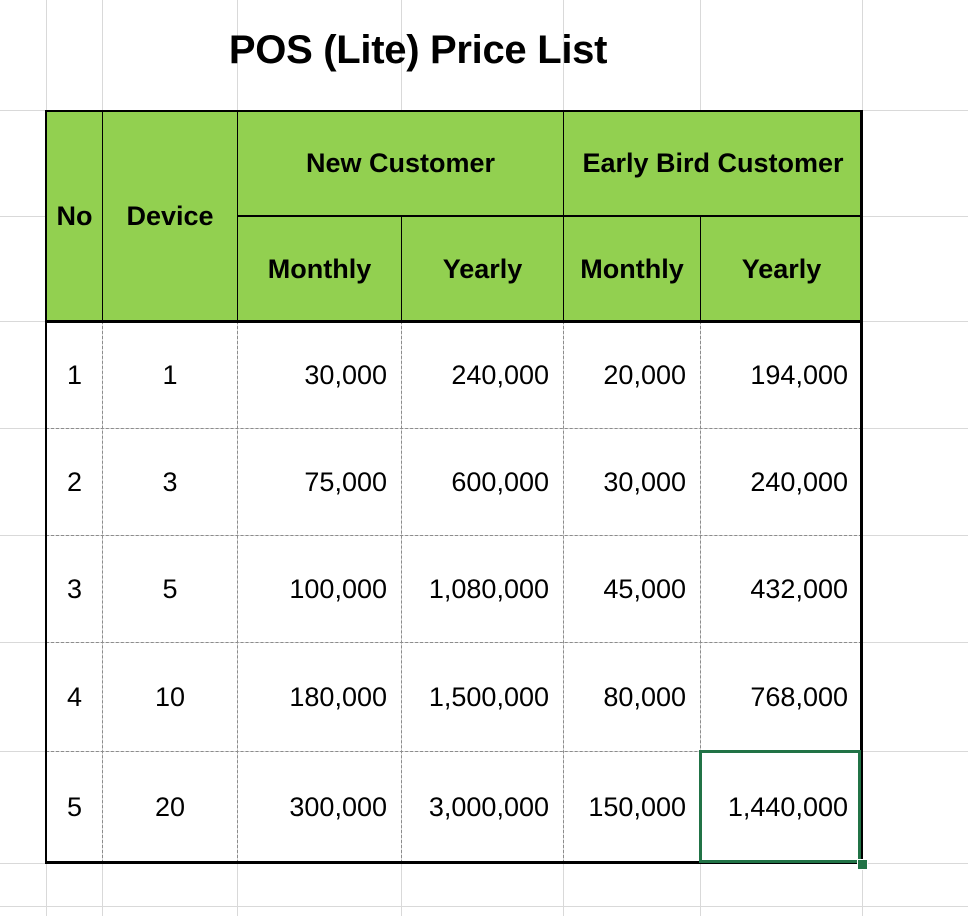 The height and width of the screenshot is (916, 968). Describe the element at coordinates (74, 482) in the screenshot. I see `cell-no: 2` at that location.